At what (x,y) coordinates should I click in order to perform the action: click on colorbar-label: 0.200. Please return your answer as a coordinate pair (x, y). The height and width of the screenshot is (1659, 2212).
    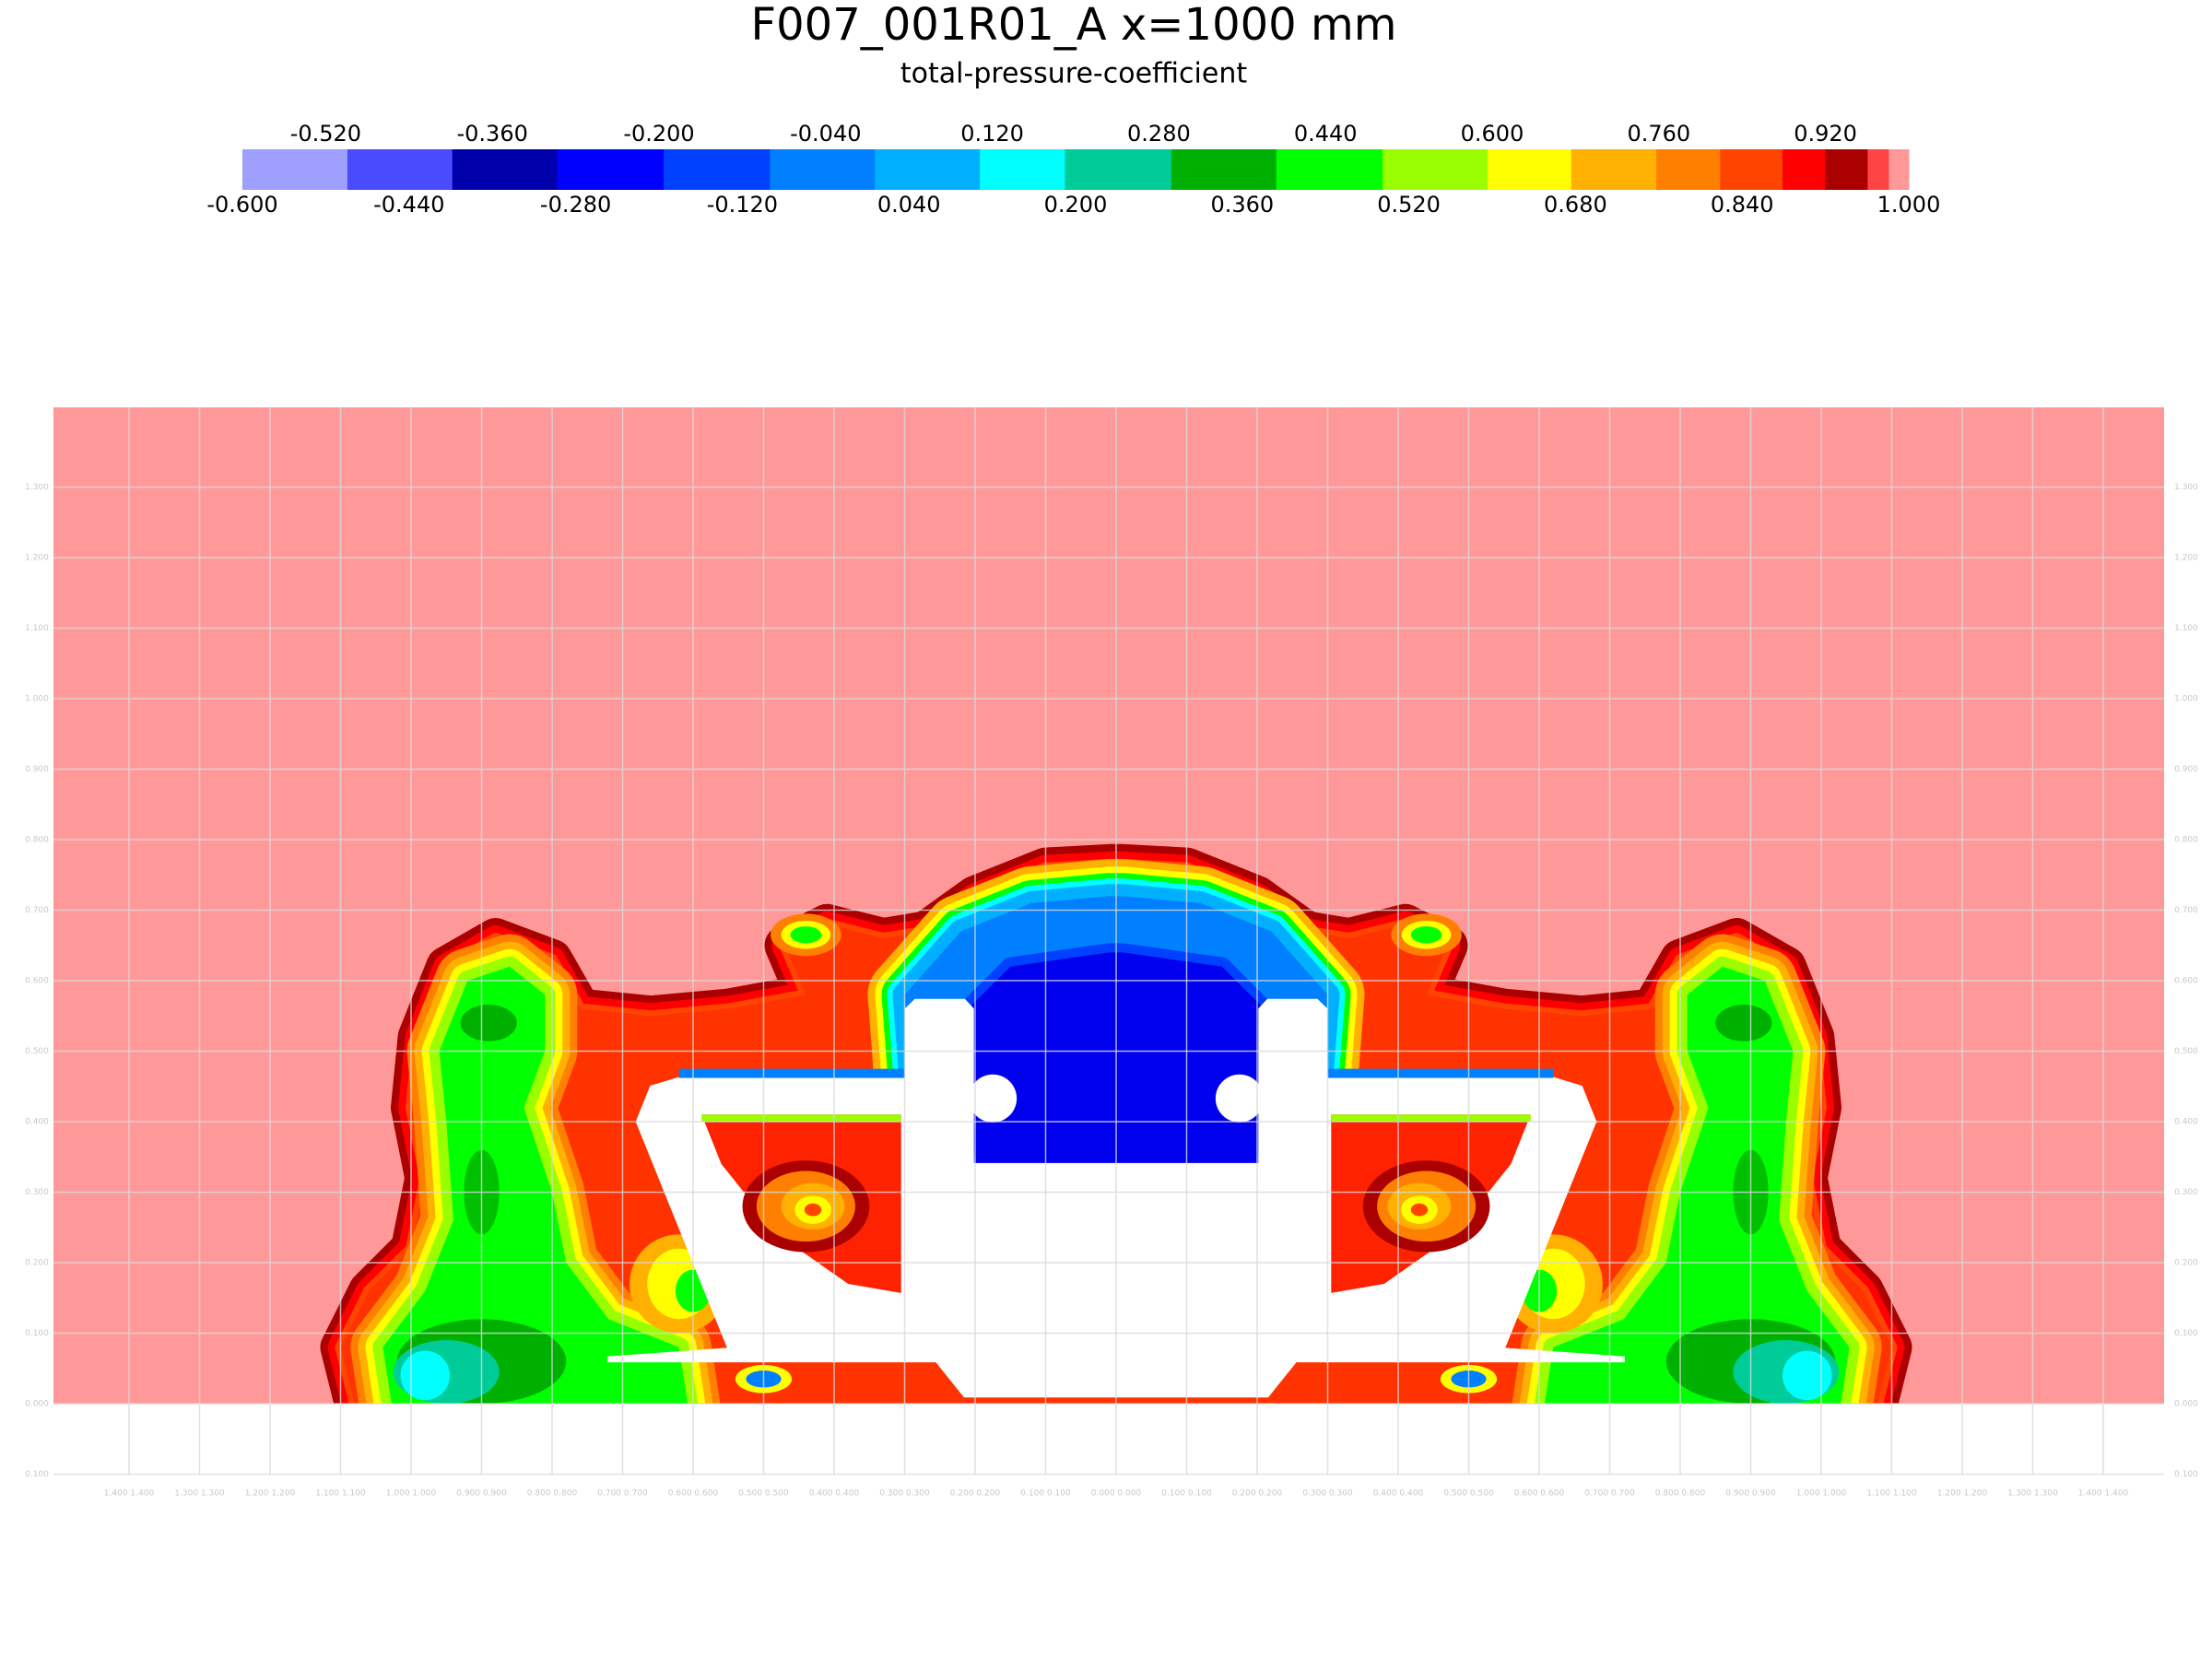
    Looking at the image, I should click on (1076, 205).